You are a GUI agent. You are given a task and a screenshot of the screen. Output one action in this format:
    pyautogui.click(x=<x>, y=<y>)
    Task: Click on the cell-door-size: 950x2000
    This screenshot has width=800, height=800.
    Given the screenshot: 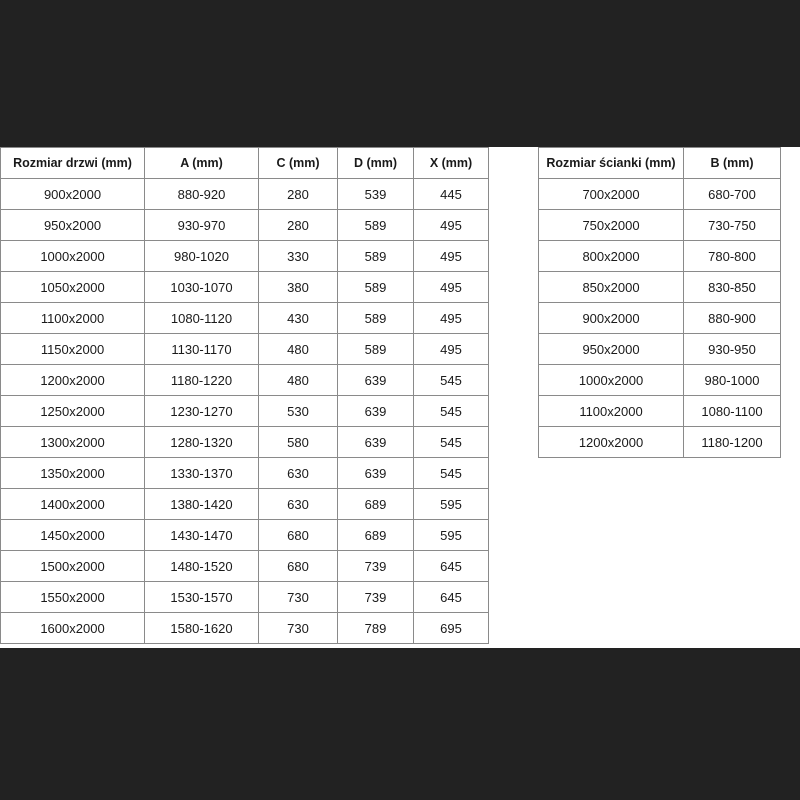 What is the action you would take?
    pyautogui.click(x=72, y=225)
    